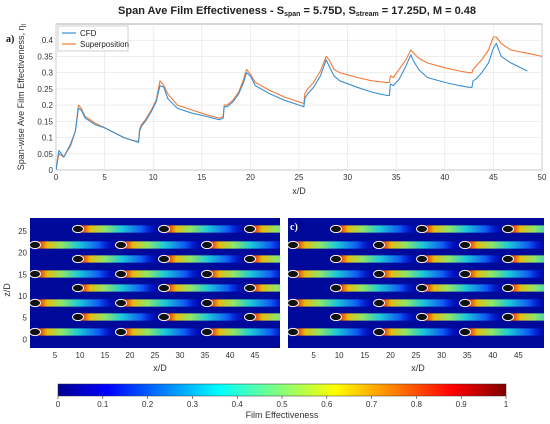 This screenshot has width=550, height=424. What do you see at coordinates (22, 231) in the screenshot?
I see `y-tick-label: 25` at bounding box center [22, 231].